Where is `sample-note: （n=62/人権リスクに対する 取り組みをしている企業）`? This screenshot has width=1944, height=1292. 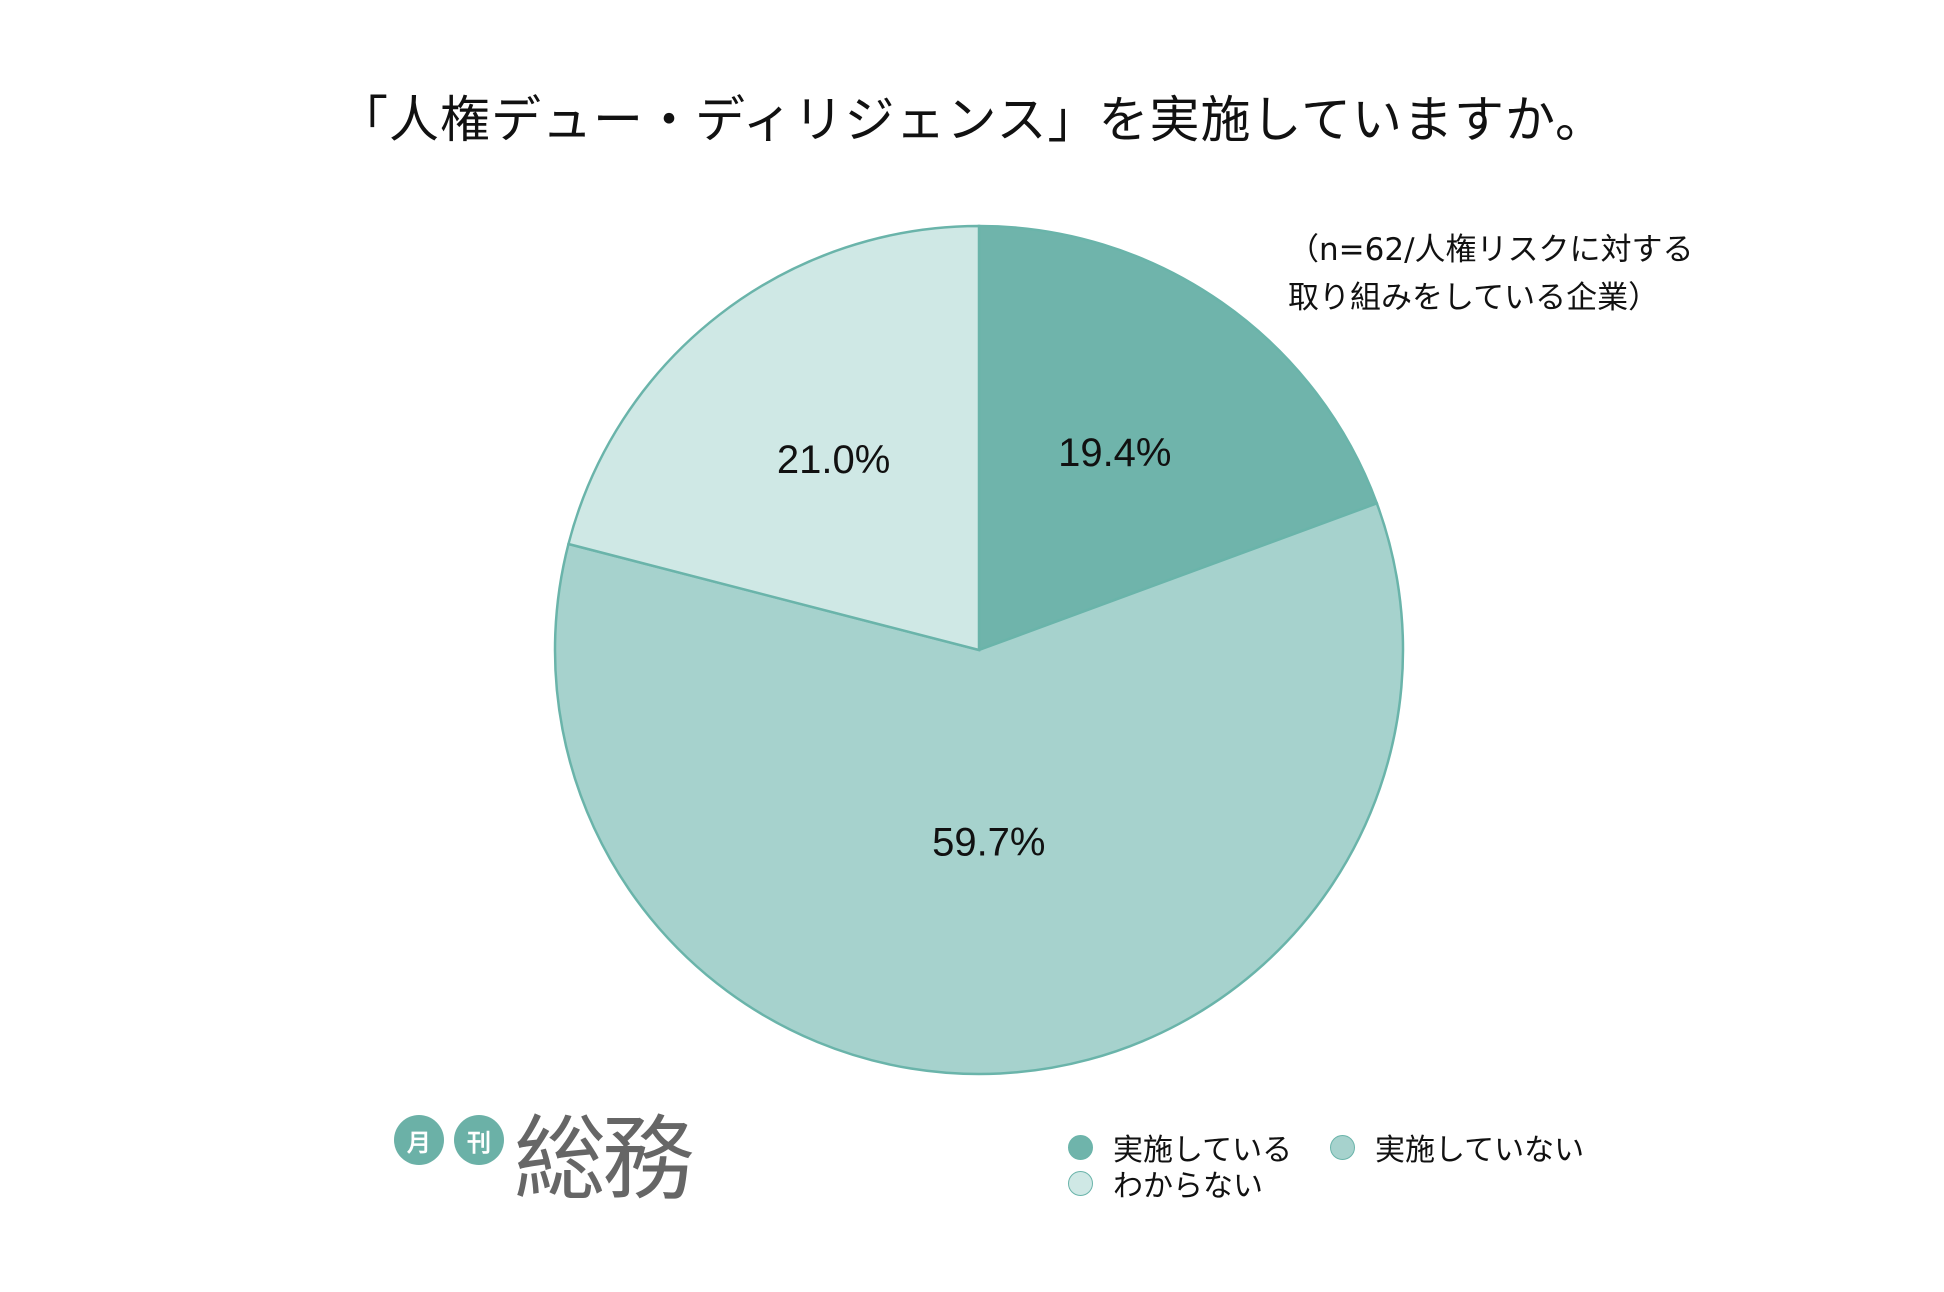 sample-note: （n=62/人権リスクに対する 取り組みをしている企業） is located at coordinates (1491, 274).